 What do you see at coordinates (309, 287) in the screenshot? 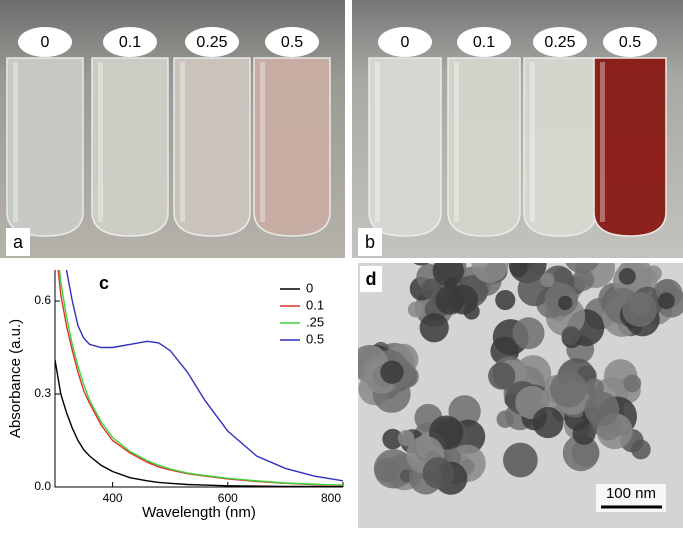
I see `legend-label: 0` at bounding box center [309, 287].